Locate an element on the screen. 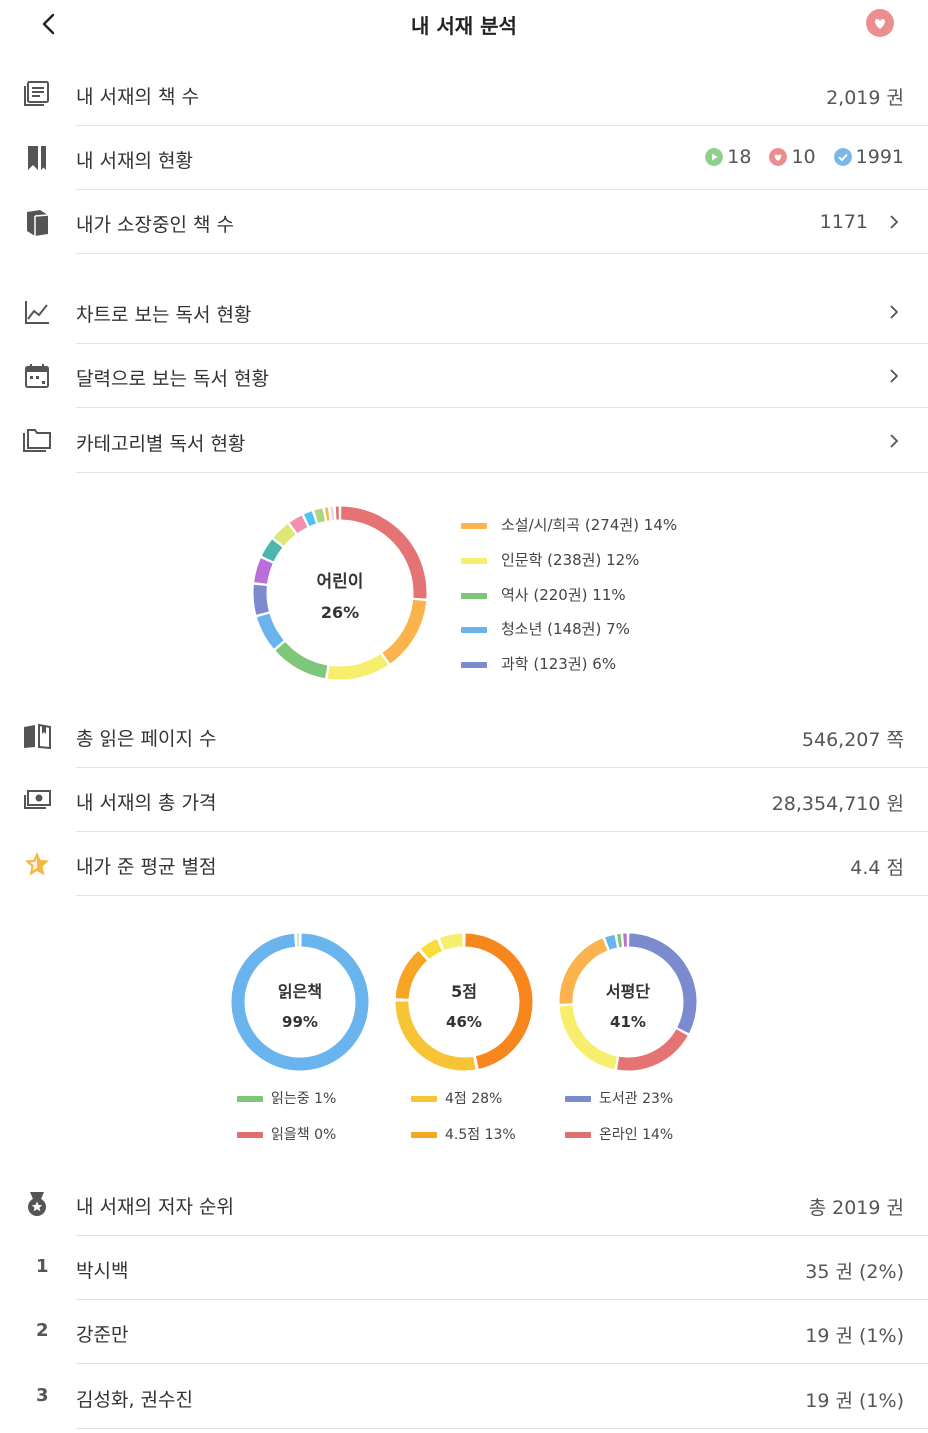  rating-chart-title: 5점 is located at coordinates (464, 991).